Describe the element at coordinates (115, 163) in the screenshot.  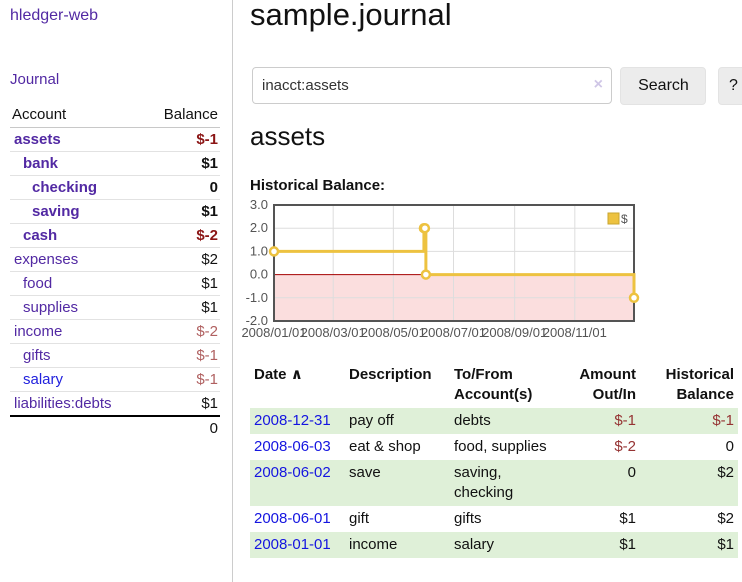
I see `account-row: bank $1` at that location.